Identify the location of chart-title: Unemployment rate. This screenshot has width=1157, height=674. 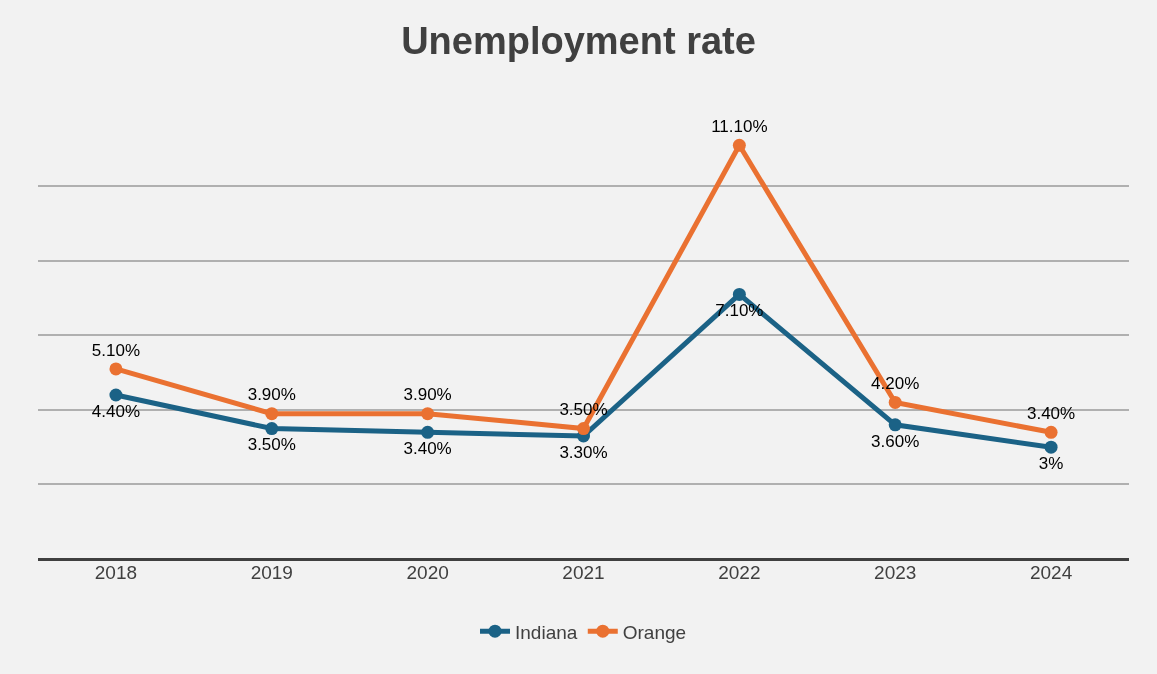
(578, 40).